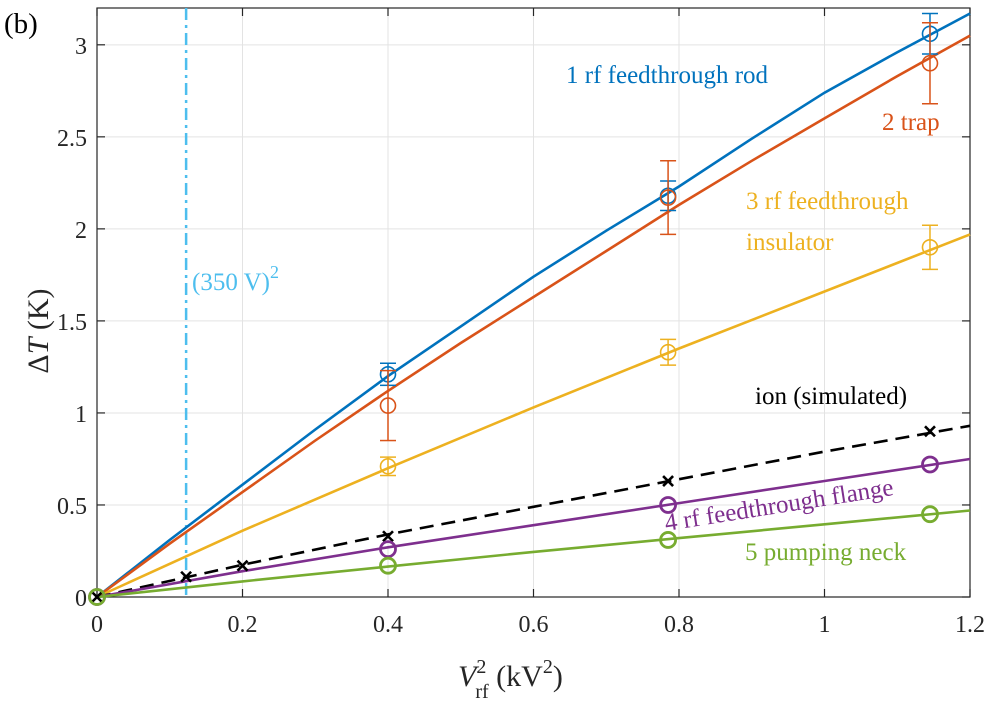 This screenshot has height=713, width=997. Describe the element at coordinates (534, 625) in the screenshot. I see `x-tick-label: 0.6` at that location.